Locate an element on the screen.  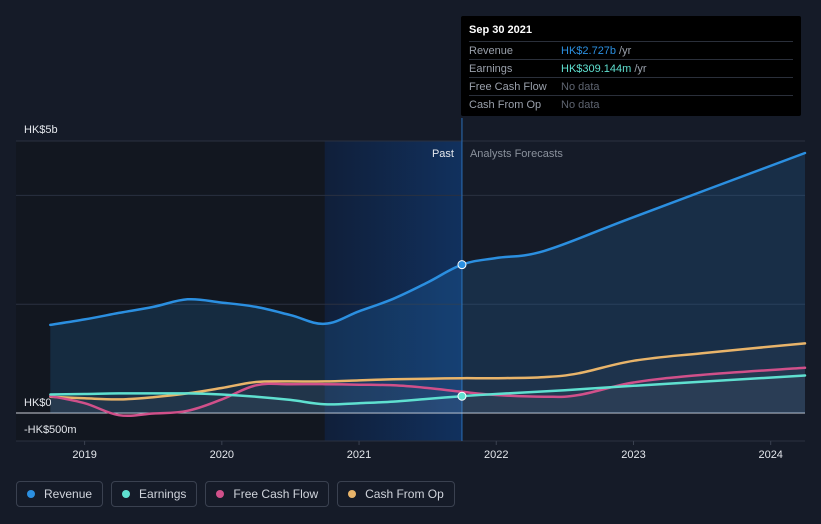
tooltip-row-earnings: Earnings HK$309.144m /yr is located at coordinates (631, 68).